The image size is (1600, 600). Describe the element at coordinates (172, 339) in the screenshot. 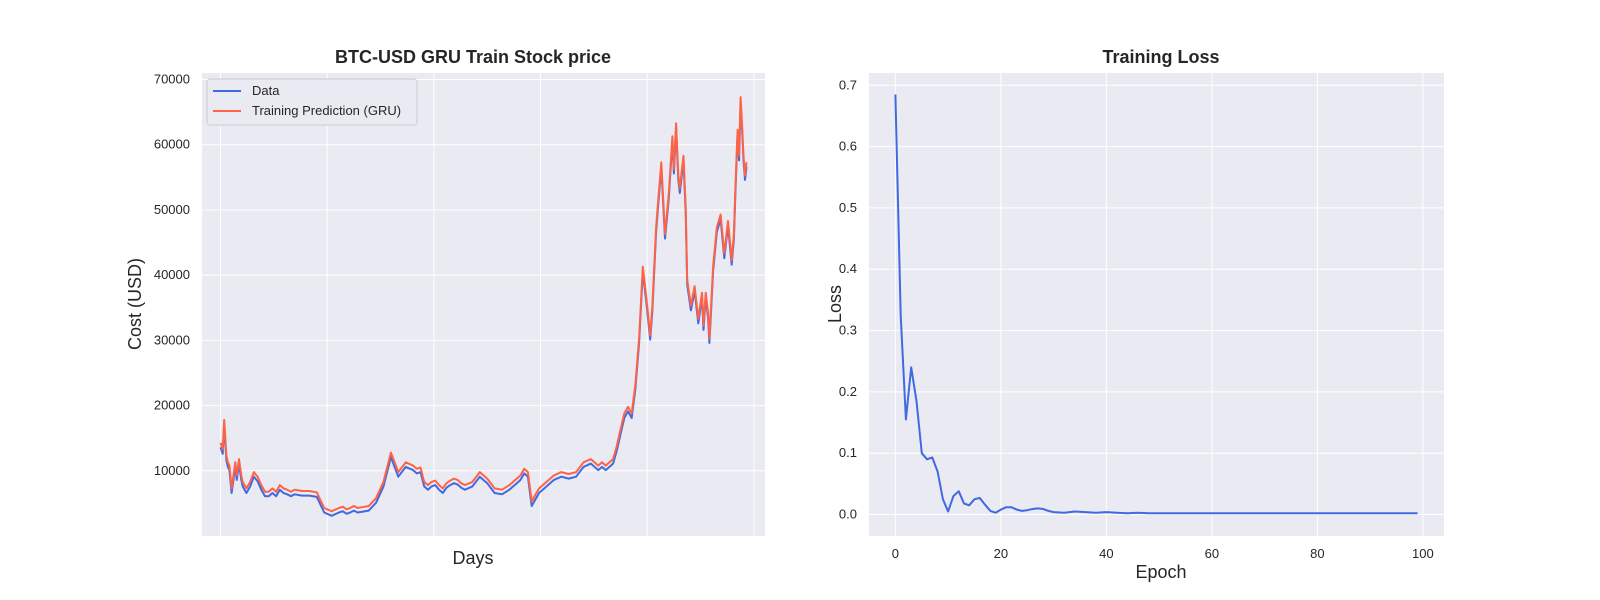

I see `y-tick-label: 30000` at that location.